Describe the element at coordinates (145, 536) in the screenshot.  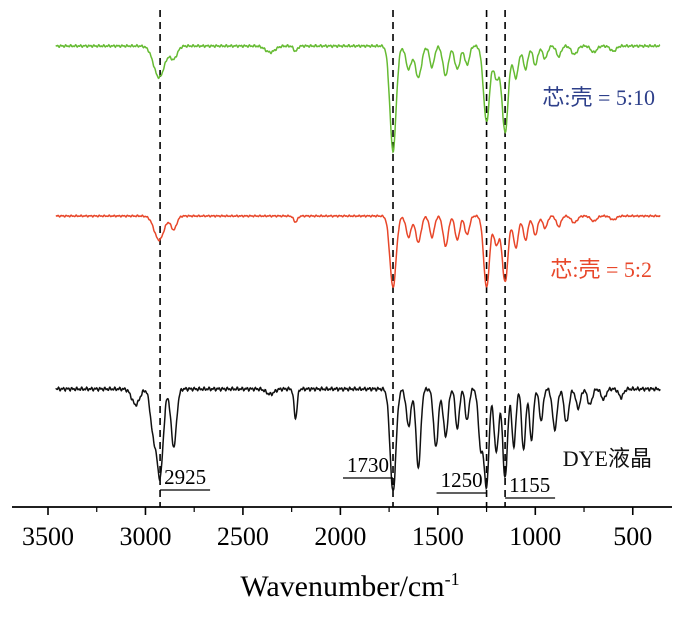
I see `x-tick-label-3000: 3000` at that location.